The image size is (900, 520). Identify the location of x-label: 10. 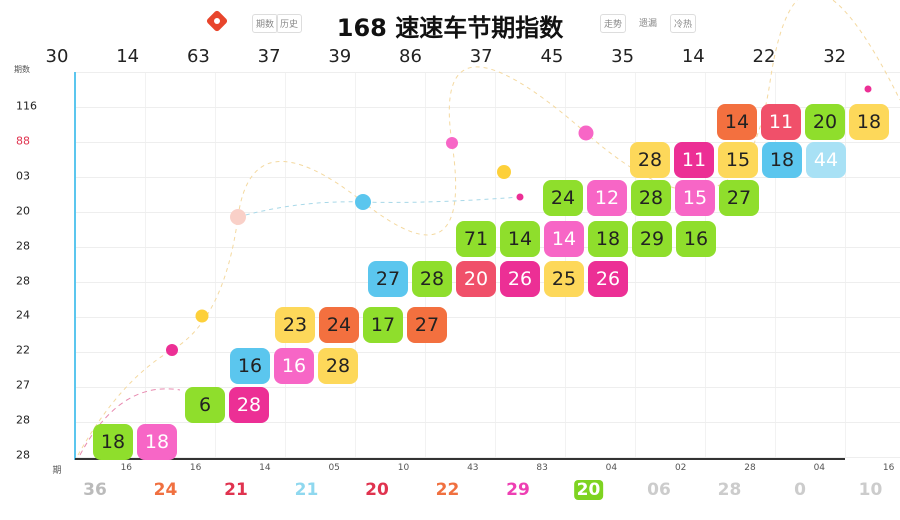
(403, 468).